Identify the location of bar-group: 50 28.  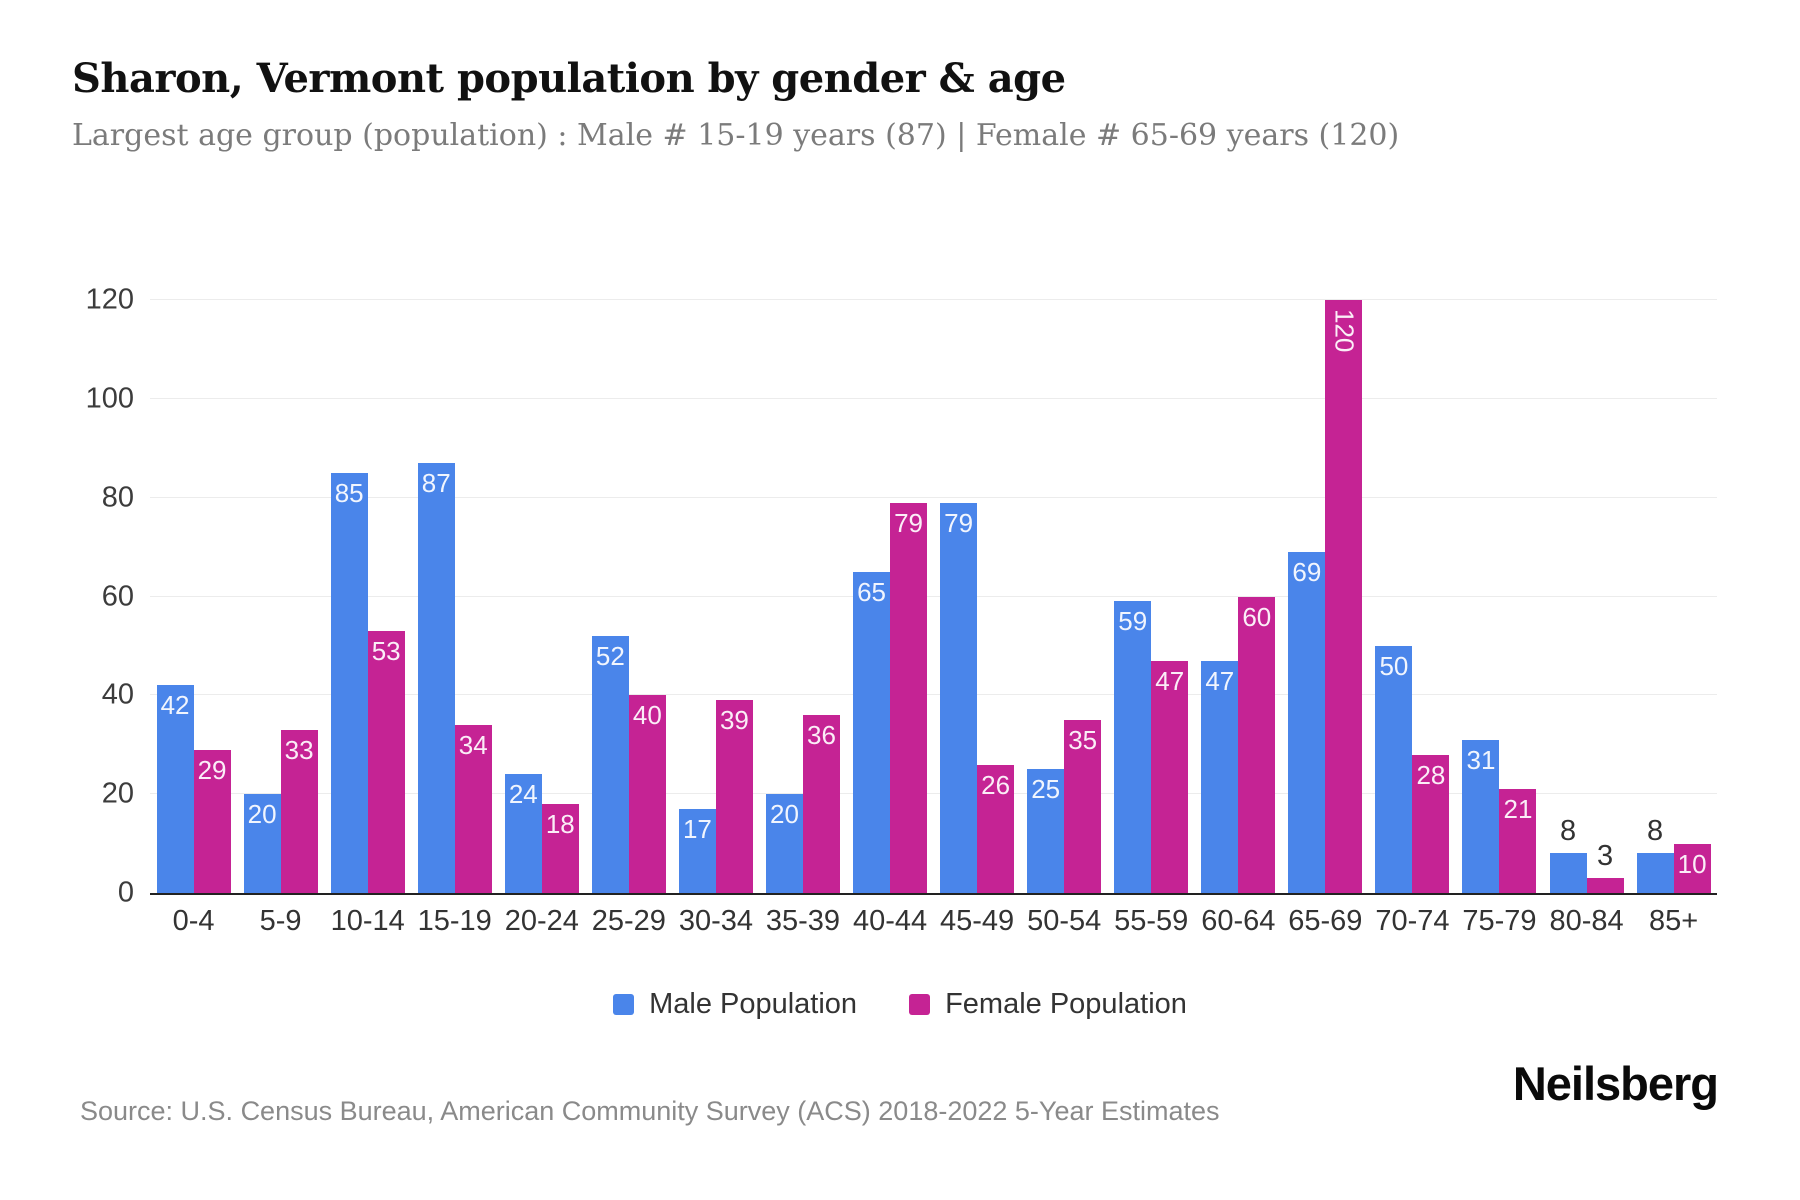
(1412, 596).